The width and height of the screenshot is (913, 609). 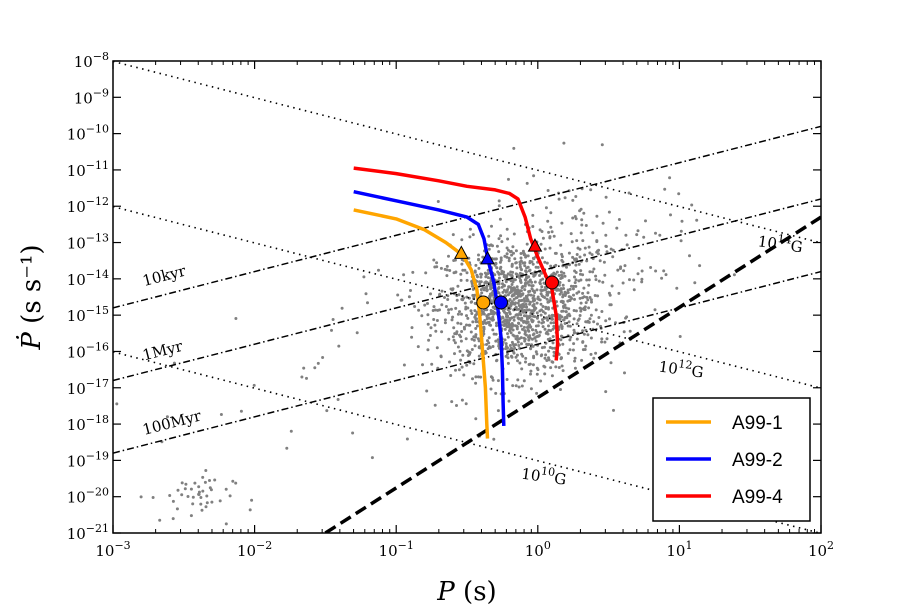 I want to click on field-label-14-sup: 14, so click(x=785, y=239).